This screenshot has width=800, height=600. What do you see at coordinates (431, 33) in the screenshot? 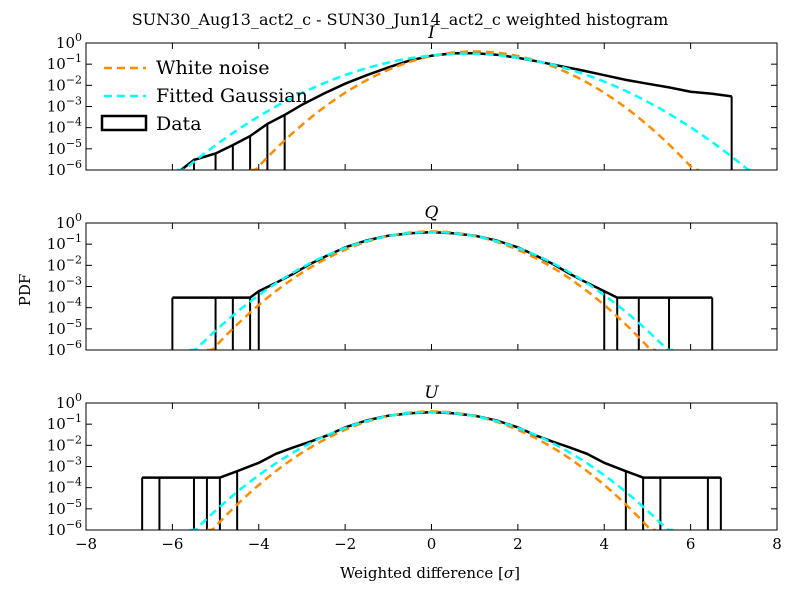
I see `panel-title: I` at bounding box center [431, 33].